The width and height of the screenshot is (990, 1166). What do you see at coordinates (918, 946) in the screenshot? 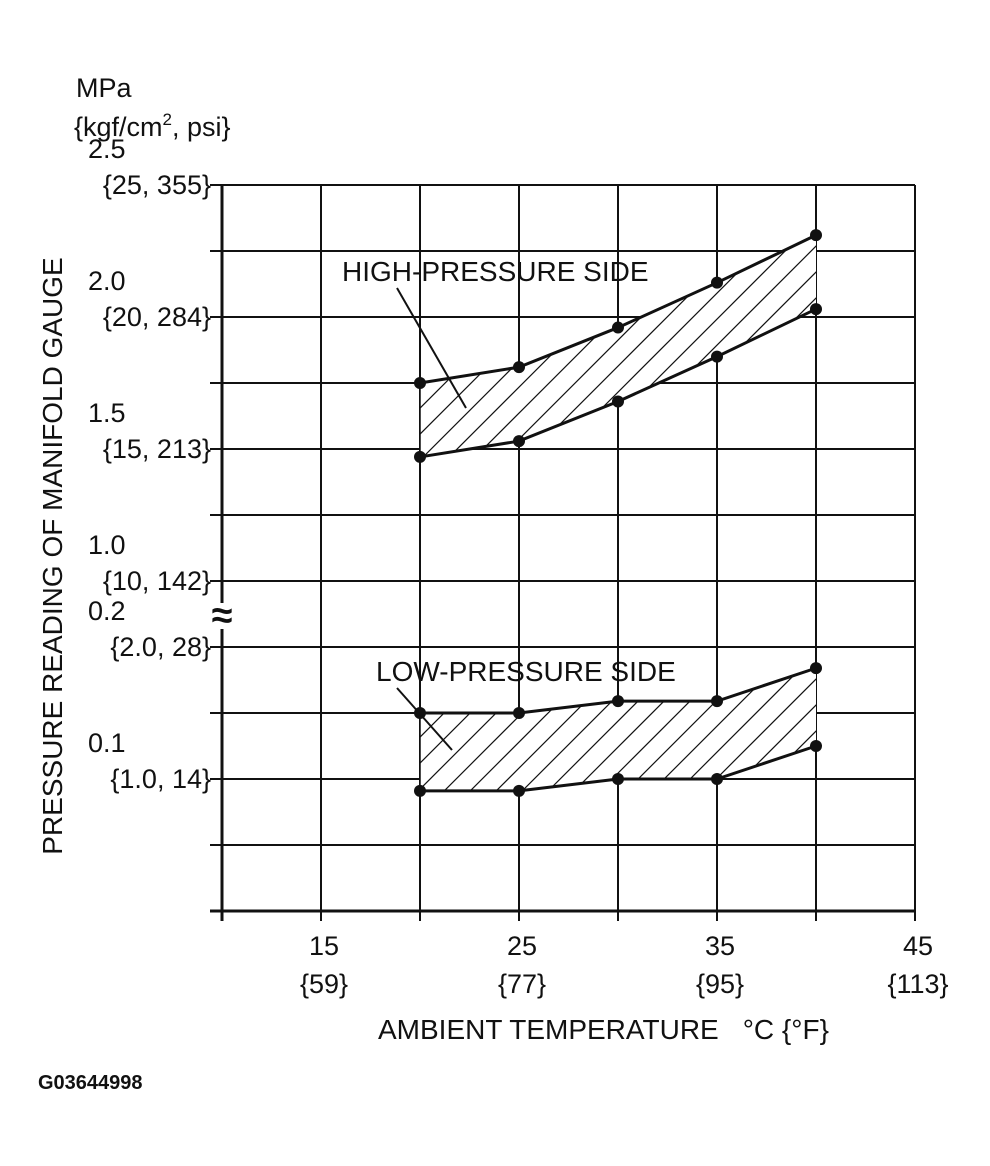
I see `x-tick-label-c: 45` at bounding box center [918, 946].